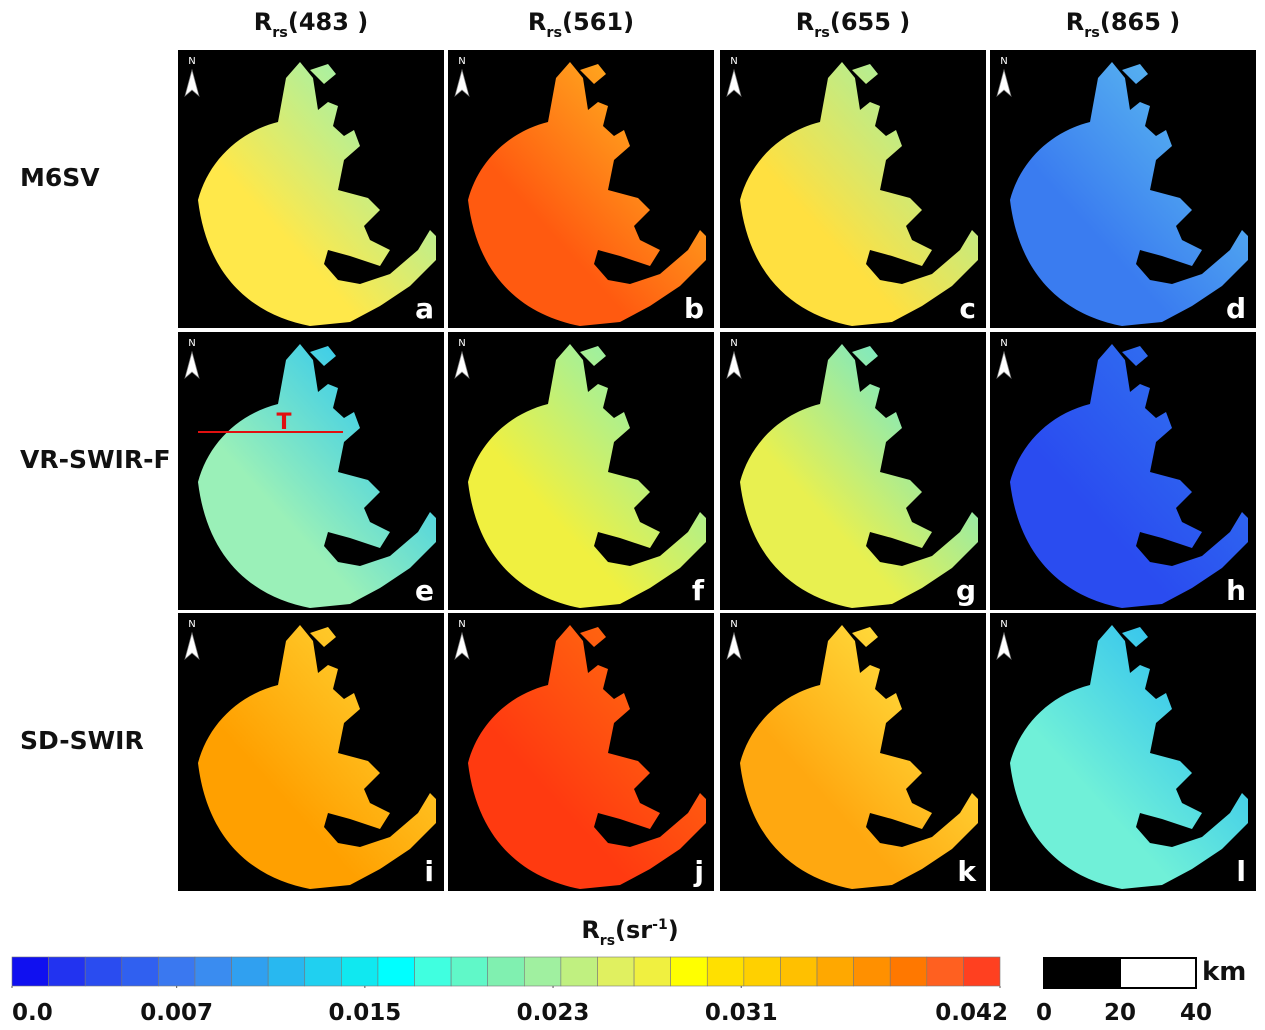 The height and width of the screenshot is (1030, 1265). I want to click on title-sub: rs, so click(607, 941).